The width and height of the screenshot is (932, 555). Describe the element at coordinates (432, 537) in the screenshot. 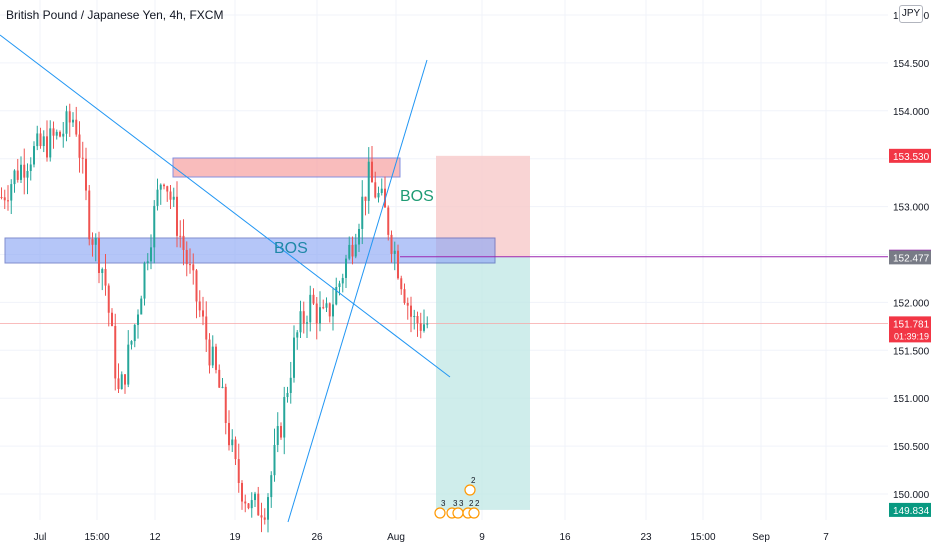

I see `time-axis: Jul 15:00 12 19 26 Aug 9 16 23 15:00 Sep 7` at that location.